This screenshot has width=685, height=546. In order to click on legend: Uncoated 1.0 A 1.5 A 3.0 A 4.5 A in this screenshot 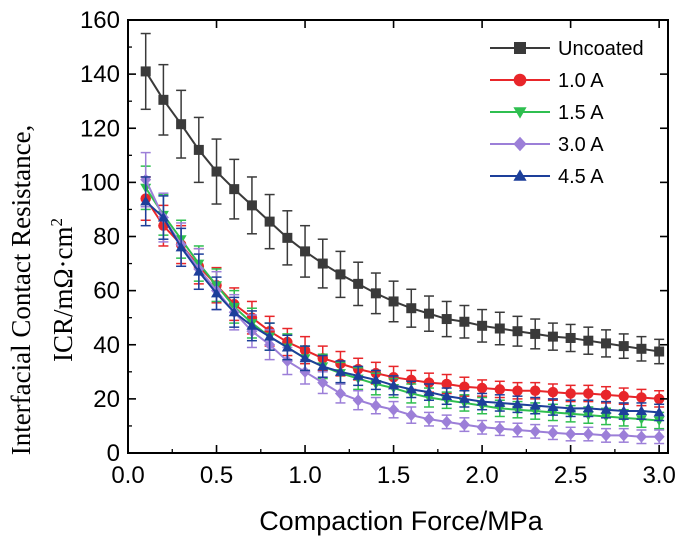, I will do `click(567, 113)`.